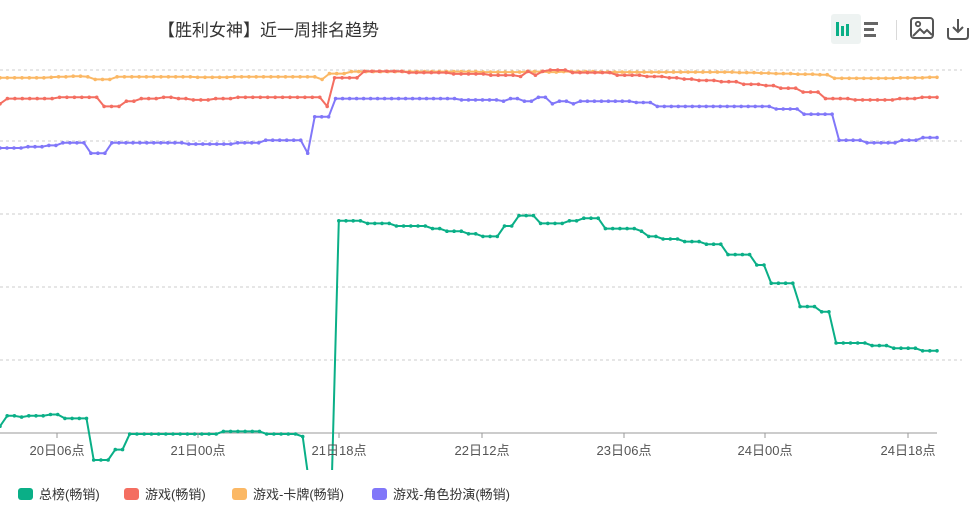 The height and width of the screenshot is (527, 978). What do you see at coordinates (165, 493) in the screenshot?
I see `legend-item: 游戏(畅销)` at bounding box center [165, 493].